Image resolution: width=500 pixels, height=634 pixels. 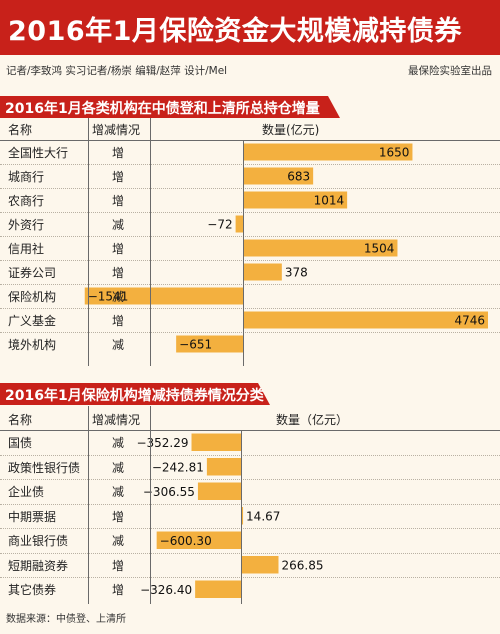 I want to click on credit-line: 记者/李致鸿 实习记者/杨崇 编辑/赵萍 设计/Mel, so click(x=117, y=71).